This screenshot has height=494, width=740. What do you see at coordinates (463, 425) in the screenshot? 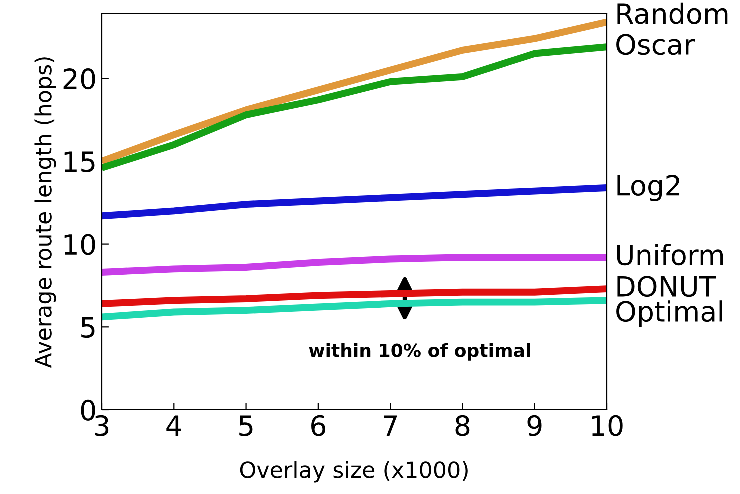
I see `x-tick-label: 8` at bounding box center [463, 425].